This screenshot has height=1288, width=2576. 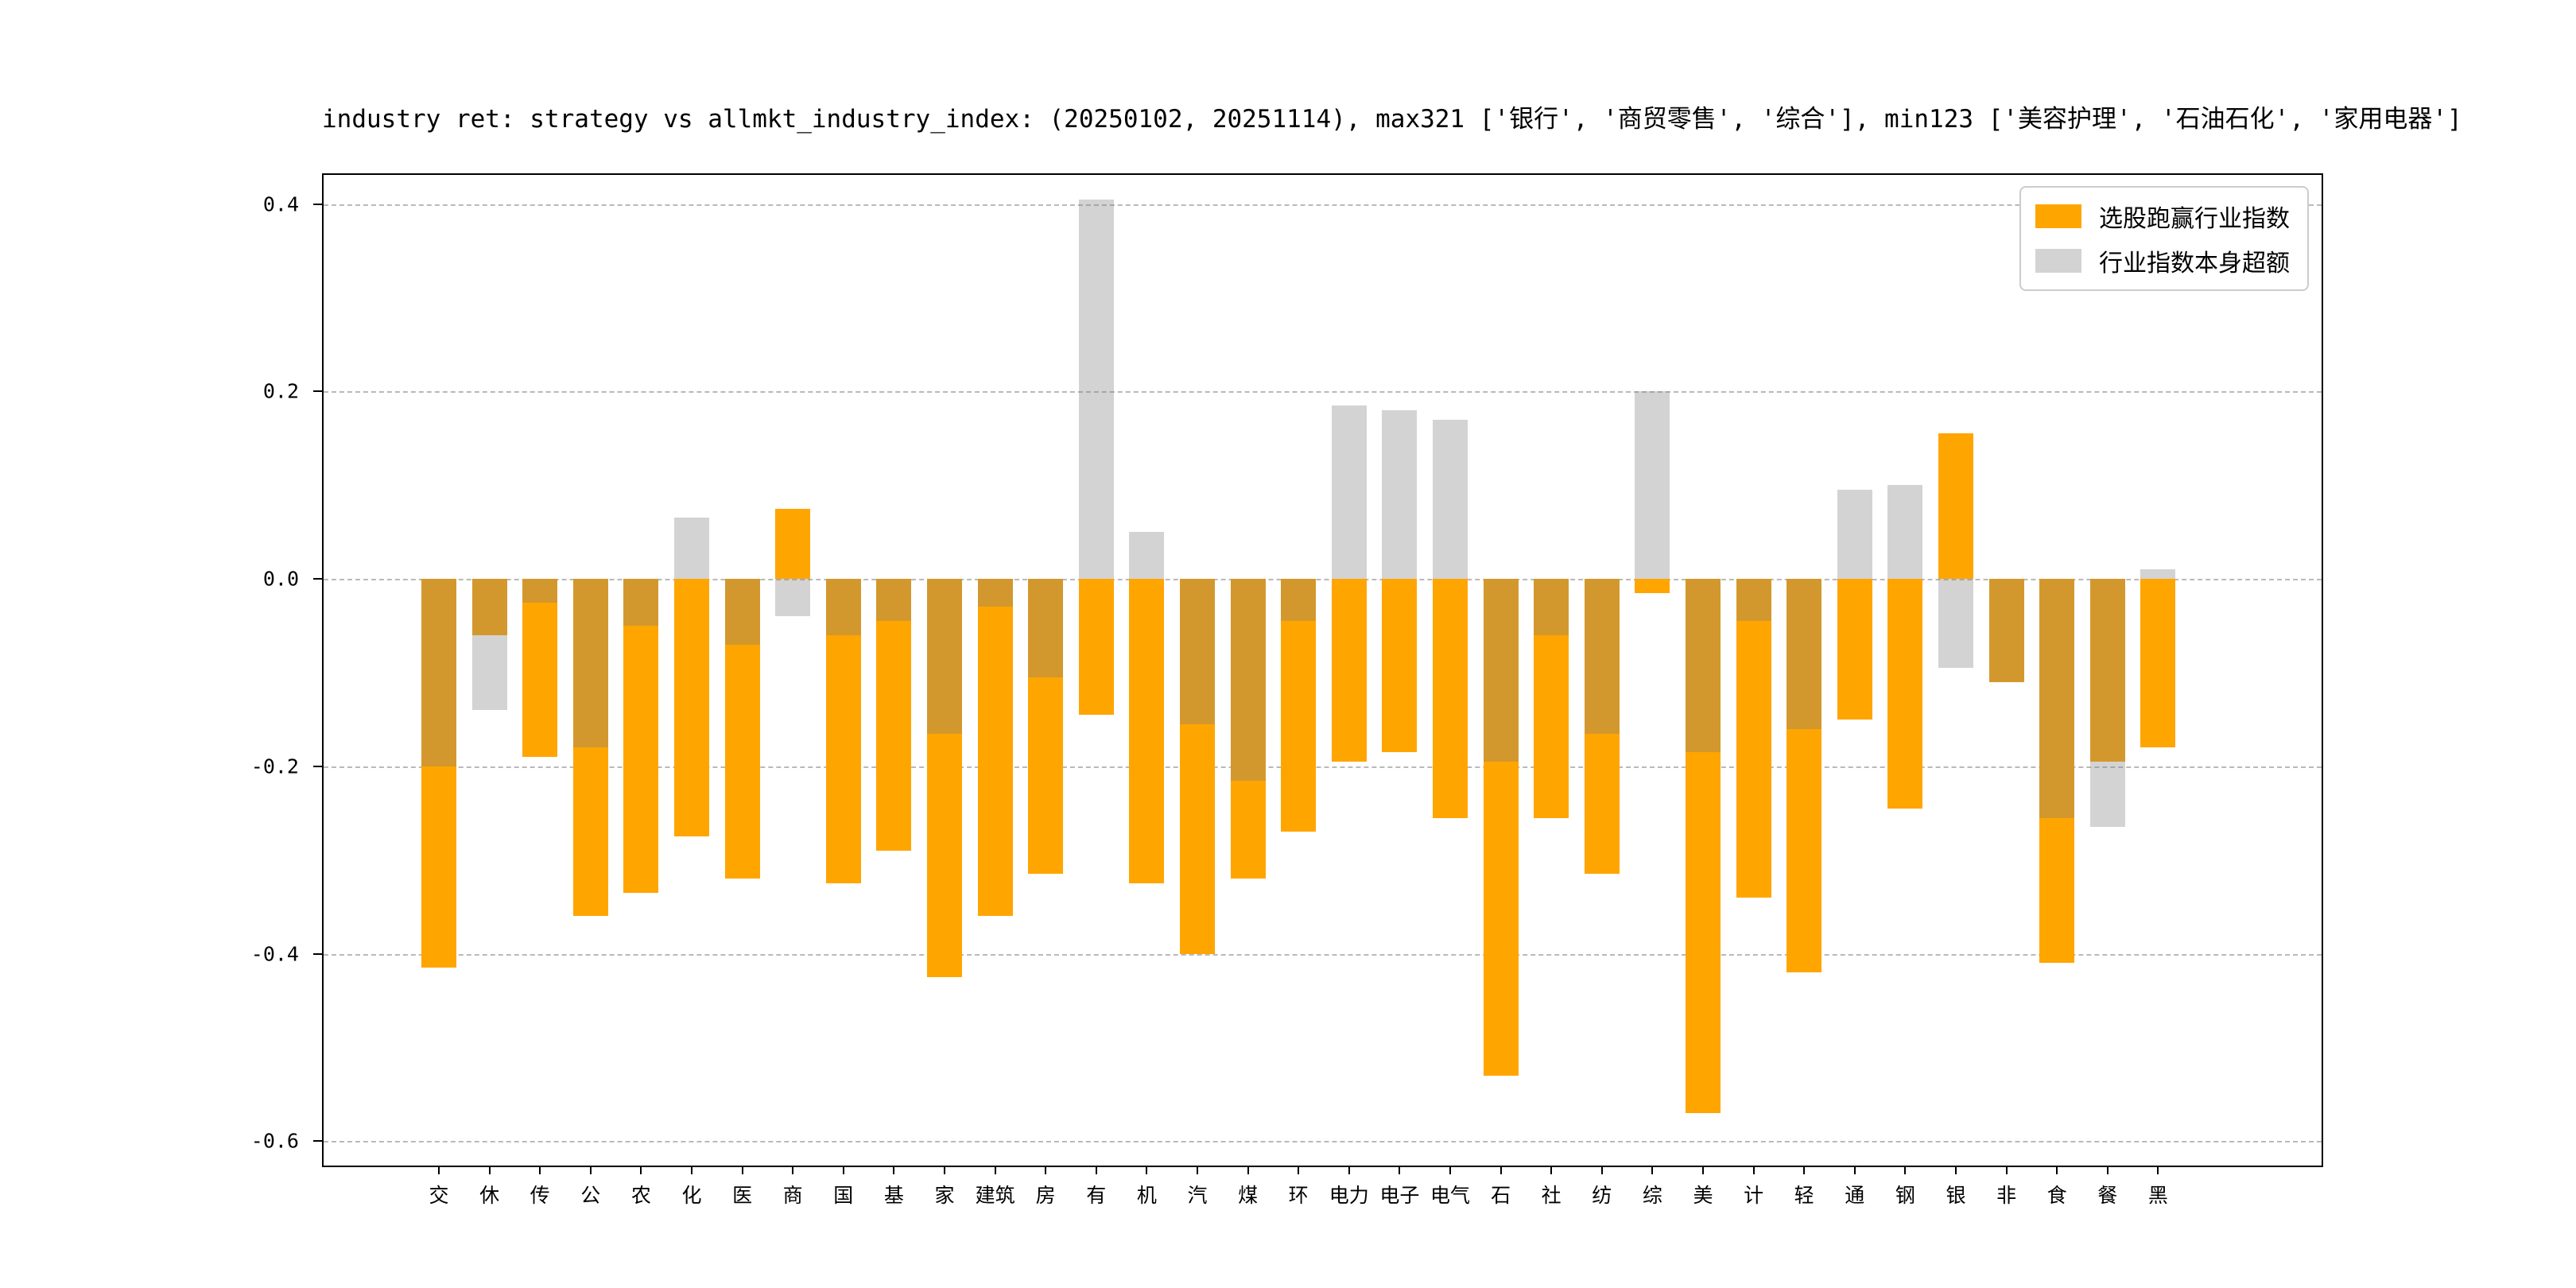 I want to click on x-axis-tick-label-计: 计, so click(x=1754, y=1196).